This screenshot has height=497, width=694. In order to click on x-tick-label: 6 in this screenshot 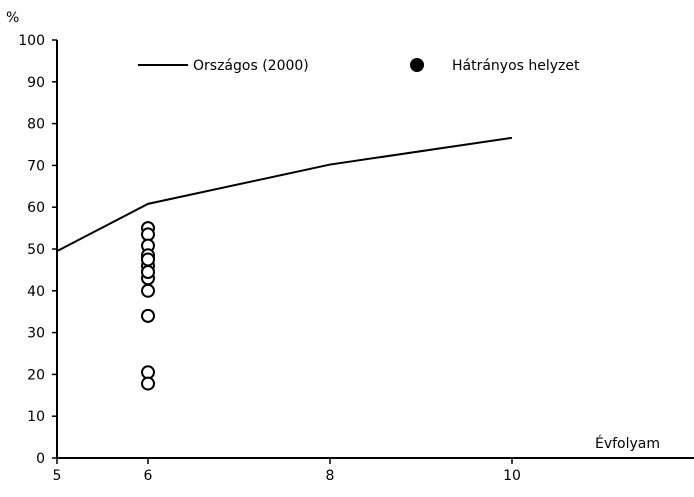, I will do `click(148, 476)`.